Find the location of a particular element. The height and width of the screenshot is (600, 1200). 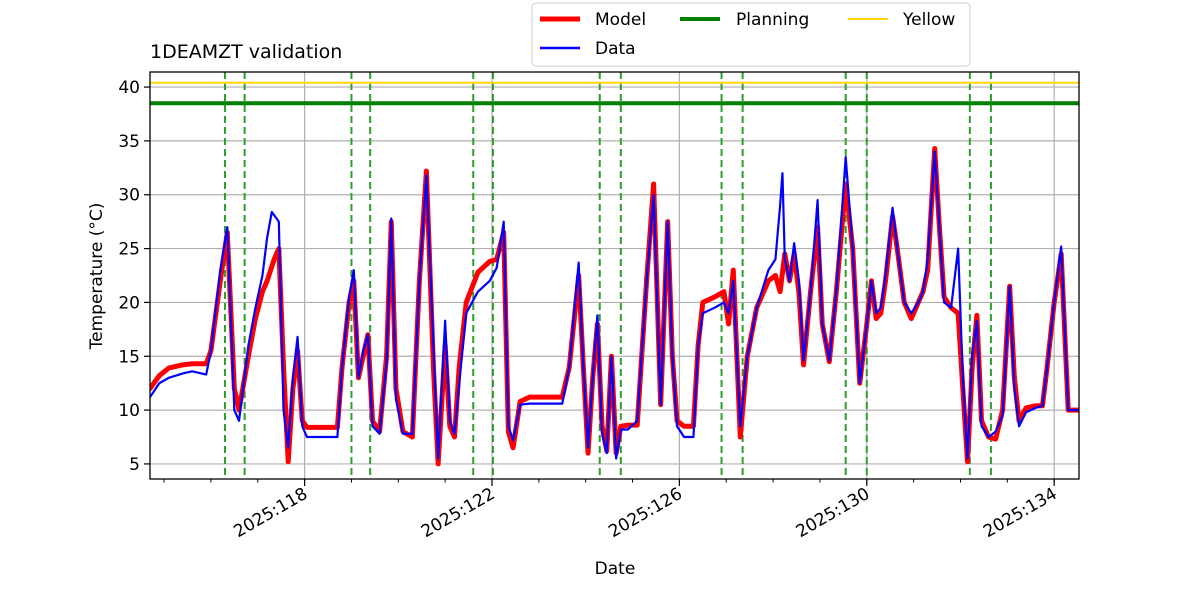

y-tick-label: 10 is located at coordinates (129, 411).